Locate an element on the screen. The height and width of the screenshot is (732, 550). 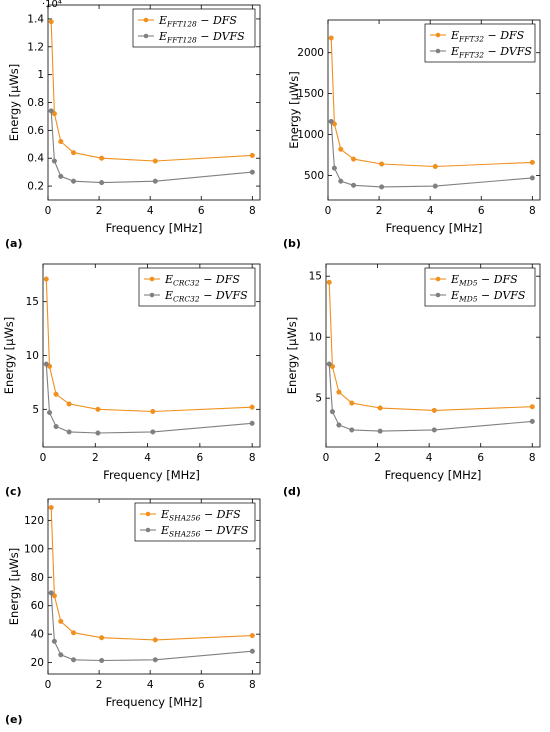
y-tick-label: 120 is located at coordinates (34, 521).